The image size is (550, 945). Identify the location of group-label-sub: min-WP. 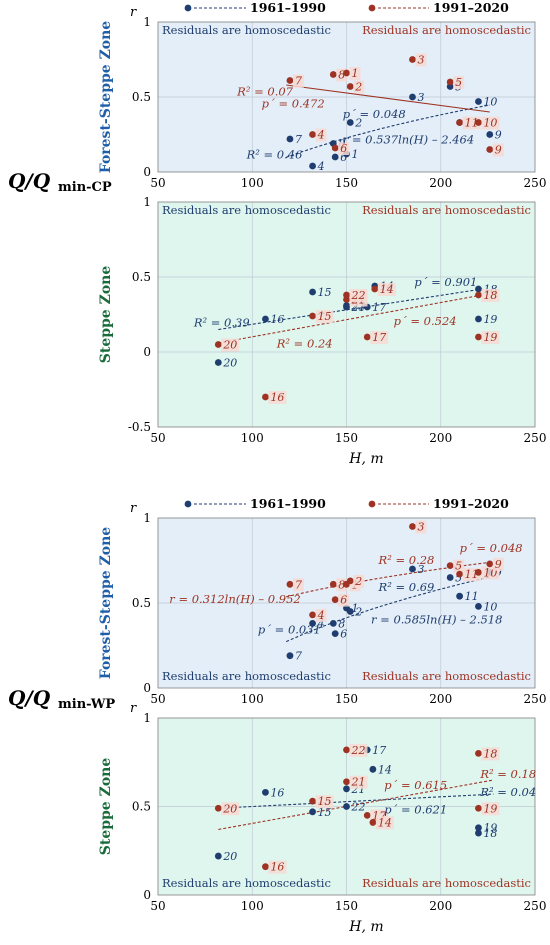
(86, 704).